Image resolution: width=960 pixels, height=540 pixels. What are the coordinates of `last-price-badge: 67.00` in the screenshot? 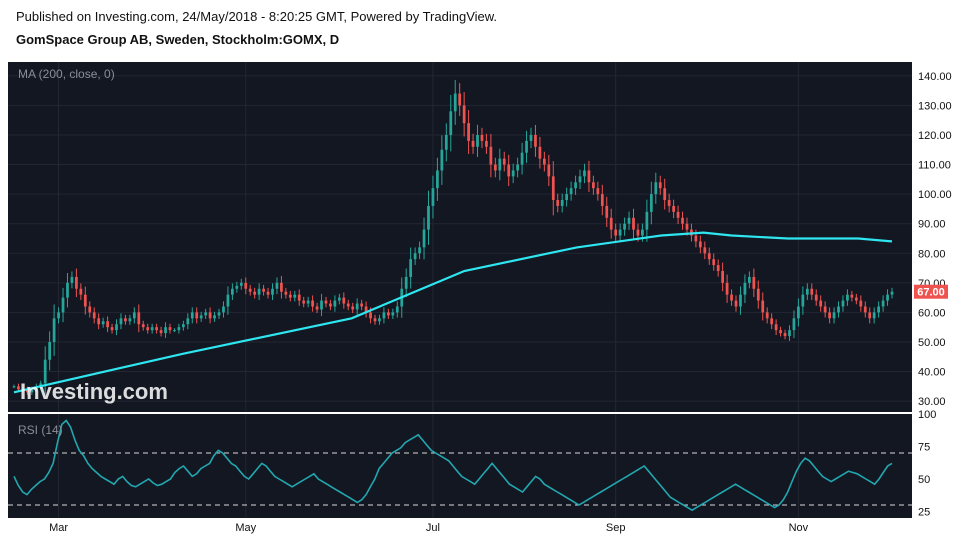 It's located at (931, 291).